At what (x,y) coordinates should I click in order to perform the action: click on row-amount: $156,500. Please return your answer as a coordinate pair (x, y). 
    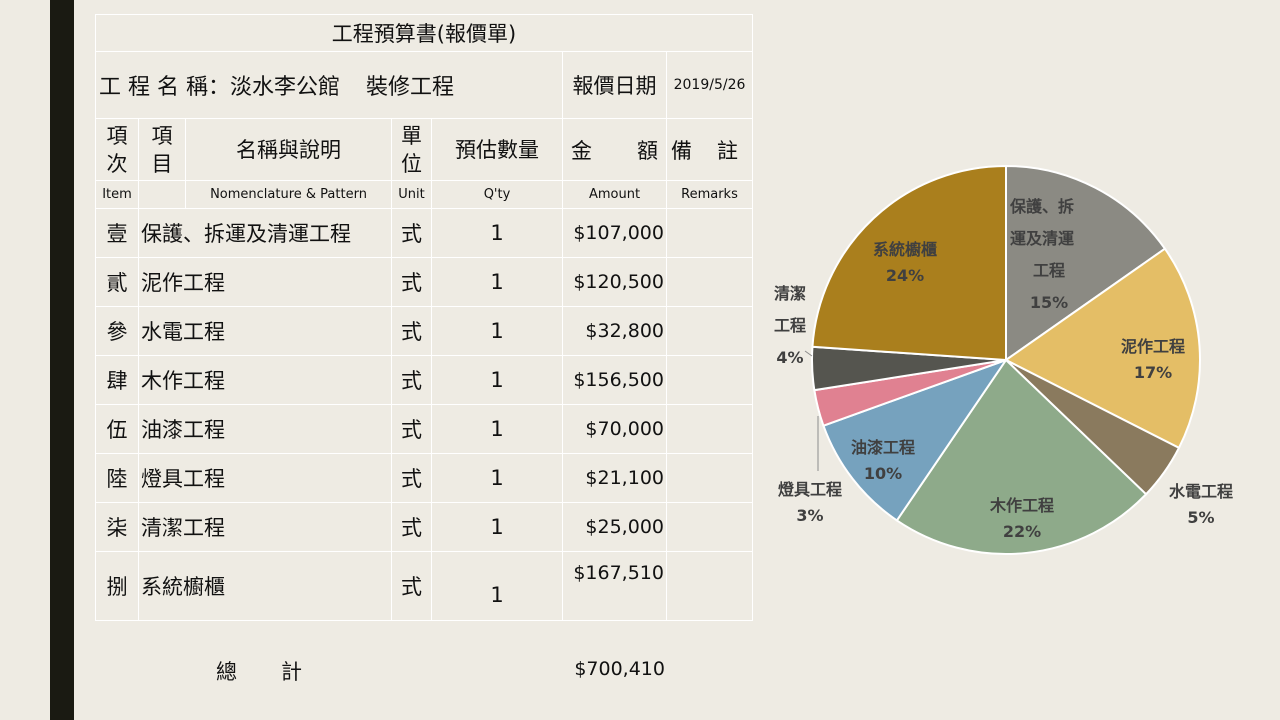
    Looking at the image, I should click on (614, 380).